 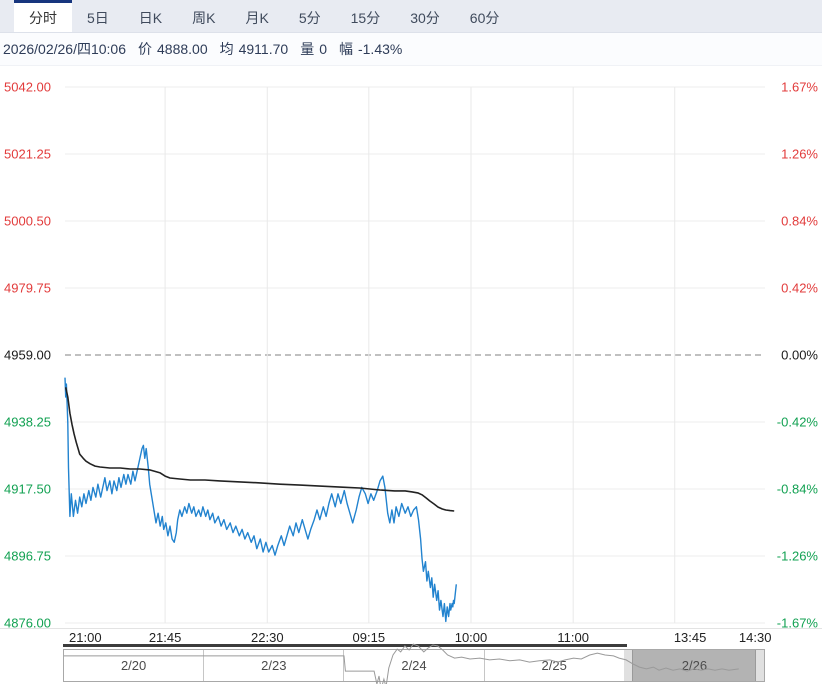 I want to click on navigator-day-cell: 2/24, so click(x=414, y=665).